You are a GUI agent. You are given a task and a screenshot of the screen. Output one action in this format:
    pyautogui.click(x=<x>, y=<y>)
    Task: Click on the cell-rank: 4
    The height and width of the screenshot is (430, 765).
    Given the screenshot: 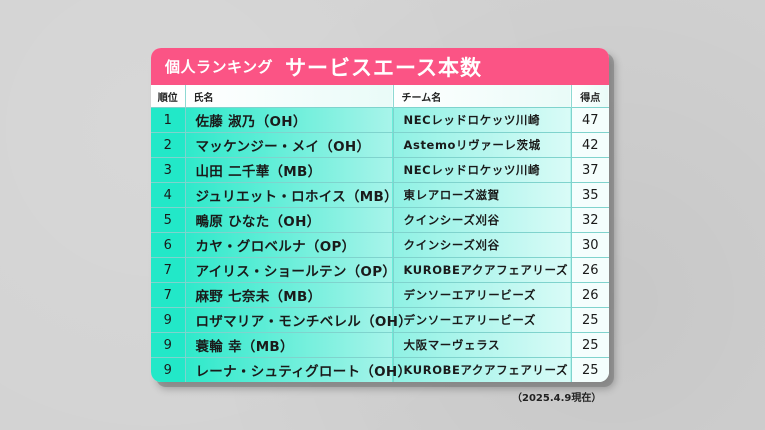 What is the action you would take?
    pyautogui.click(x=168, y=195)
    